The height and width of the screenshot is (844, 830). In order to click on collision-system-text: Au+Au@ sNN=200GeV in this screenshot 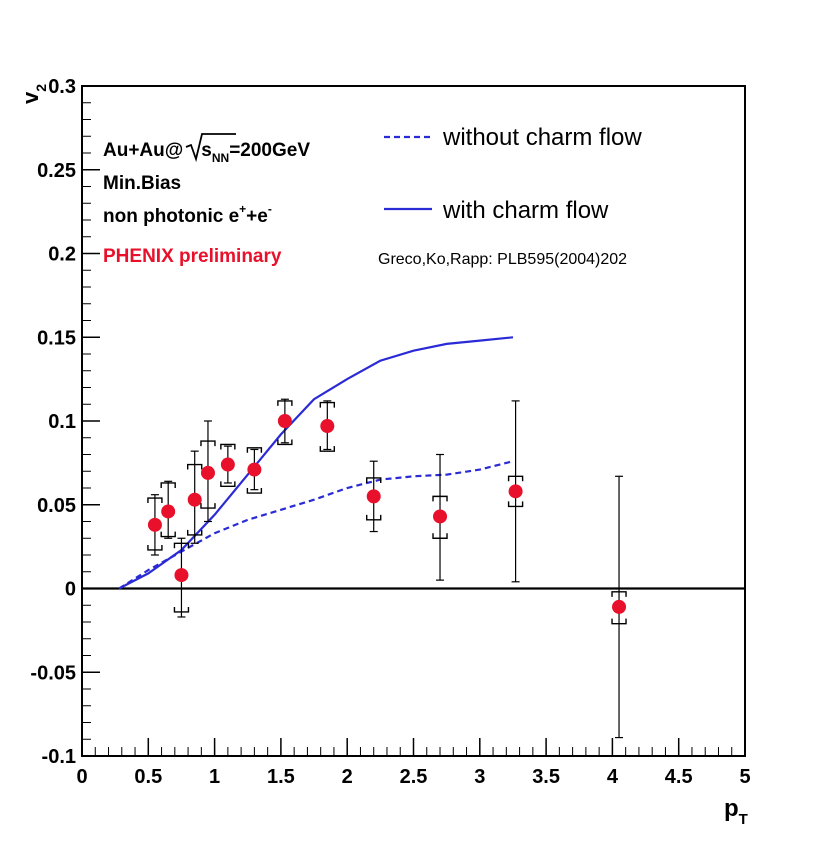, I will do `click(206, 152)`.